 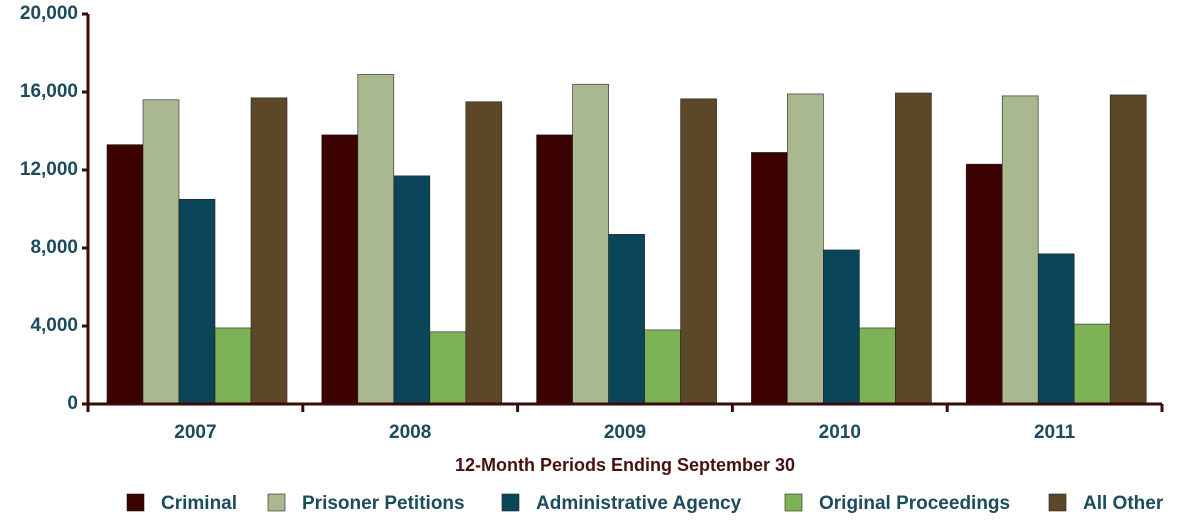 I want to click on x-axis-label: 12-Month Periods Ending September 30, so click(x=625, y=465).